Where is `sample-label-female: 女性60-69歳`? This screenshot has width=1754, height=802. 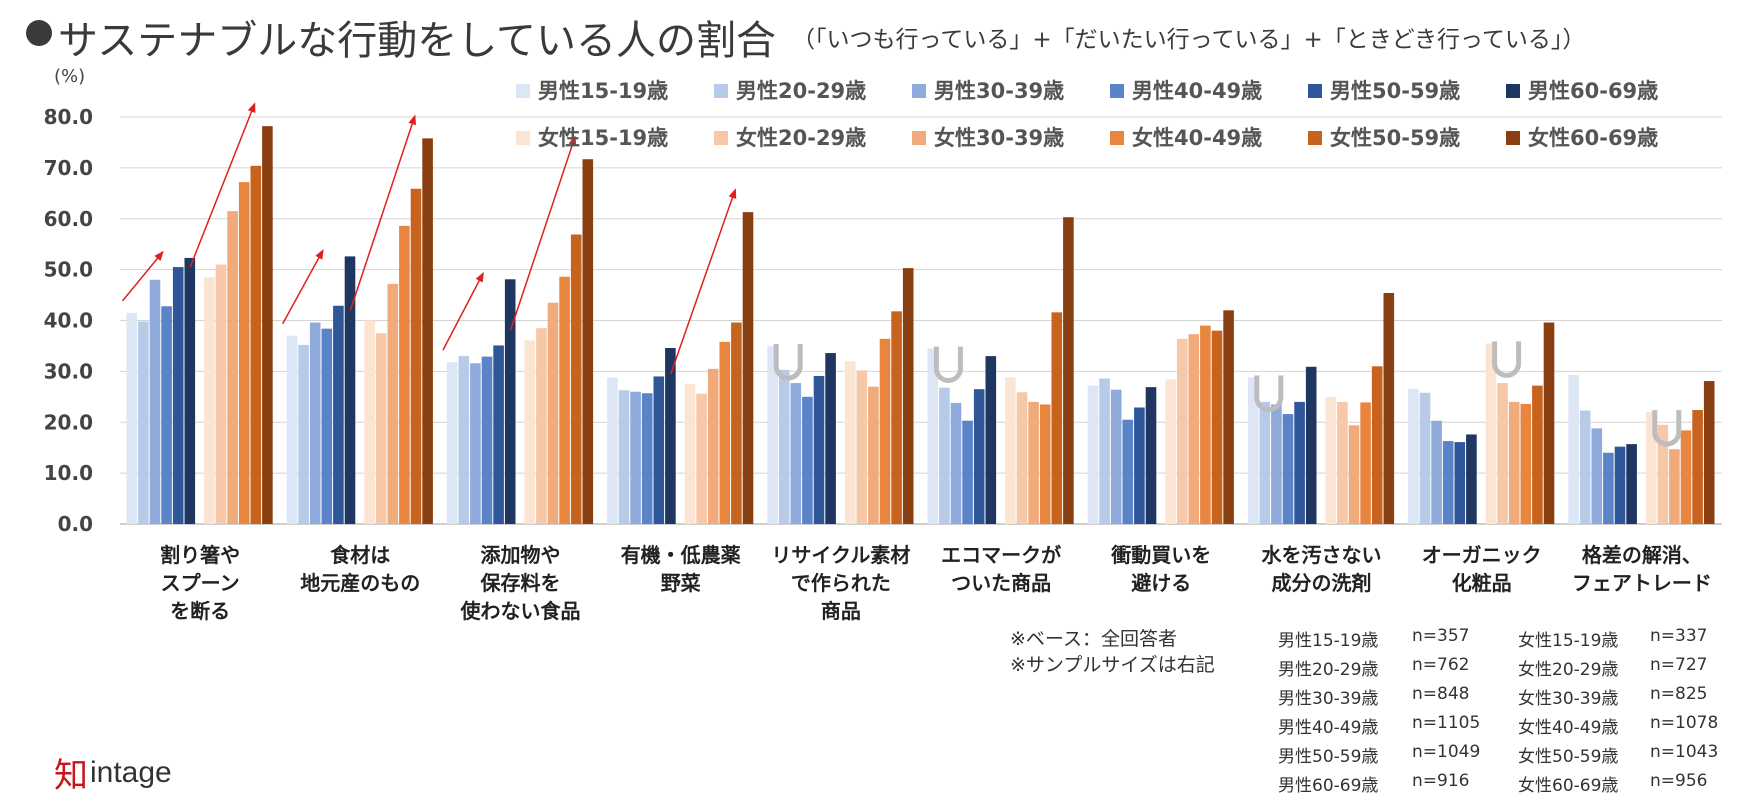
sample-label-female: 女性60-69歳 is located at coordinates (1568, 786).